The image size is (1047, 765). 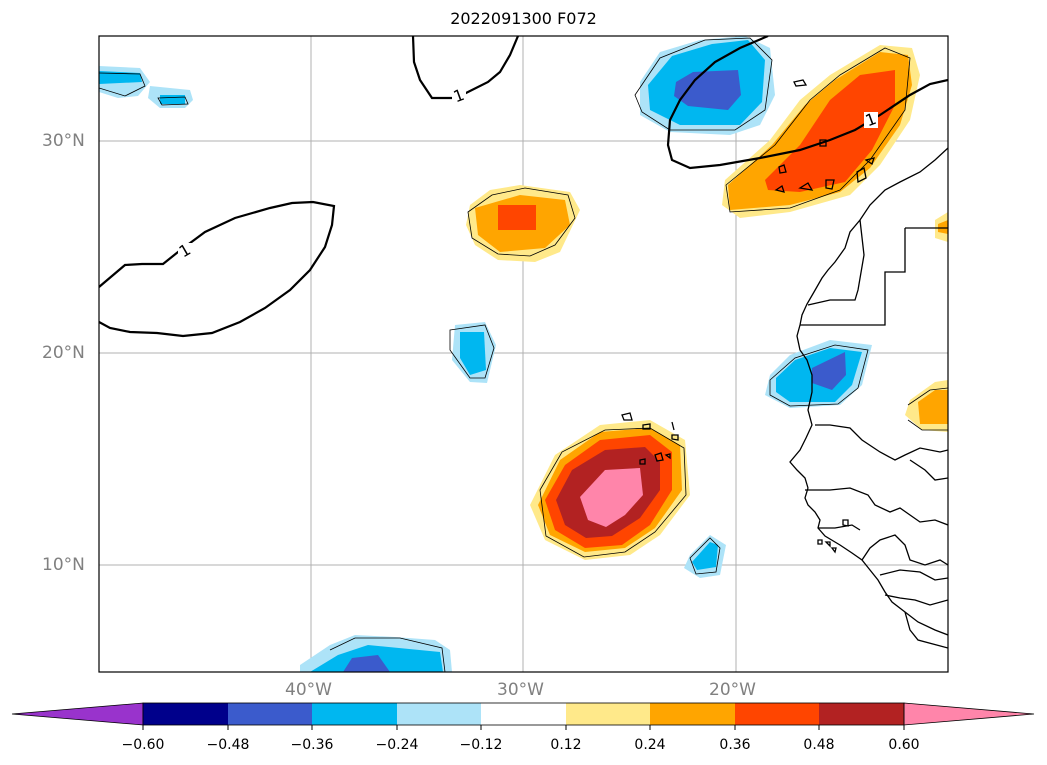 What do you see at coordinates (707, 85) in the screenshot?
I see `blob-north-central-negative` at bounding box center [707, 85].